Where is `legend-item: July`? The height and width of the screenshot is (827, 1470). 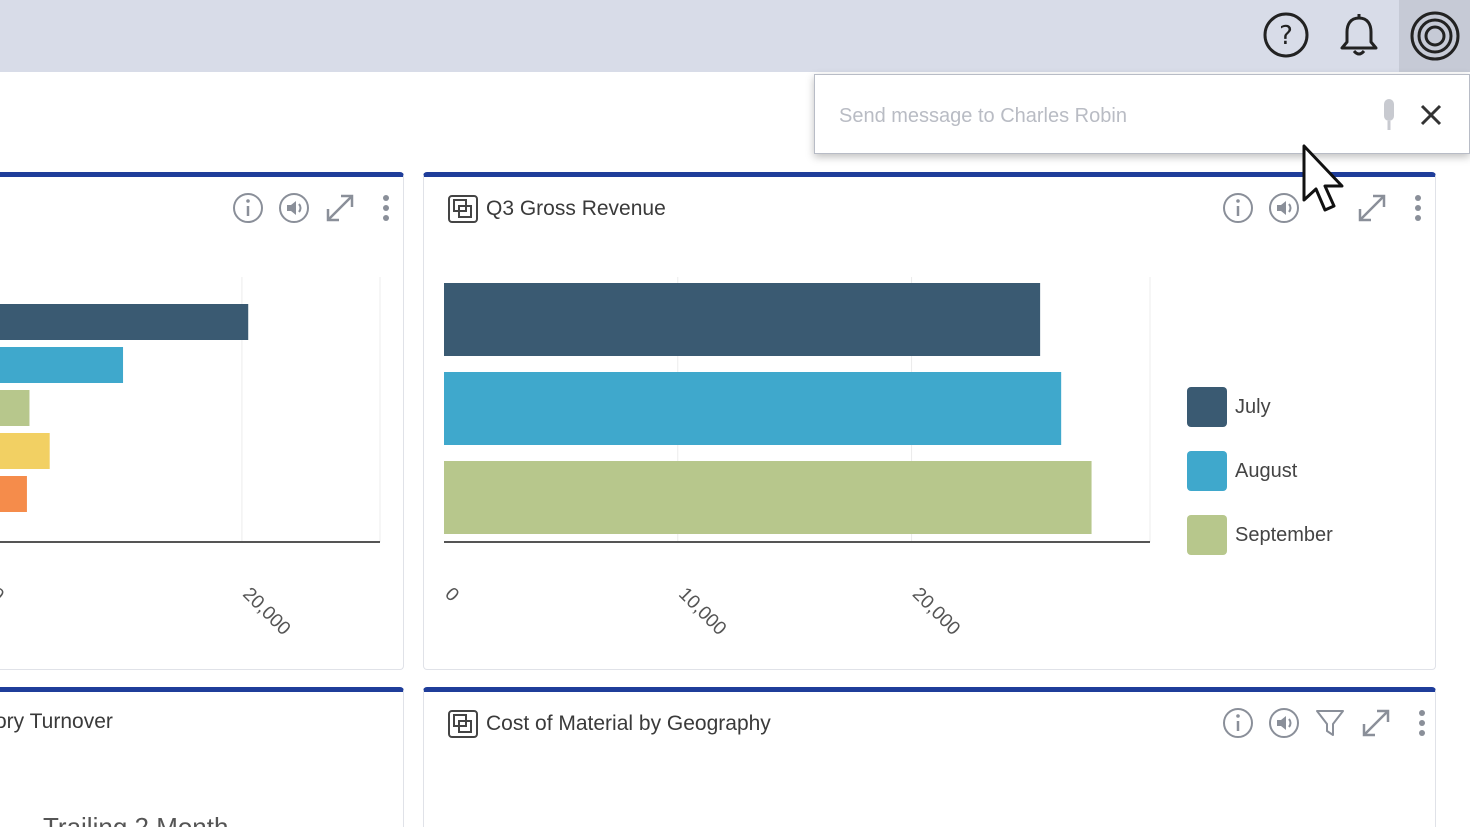 legend-item: July is located at coordinates (1260, 407).